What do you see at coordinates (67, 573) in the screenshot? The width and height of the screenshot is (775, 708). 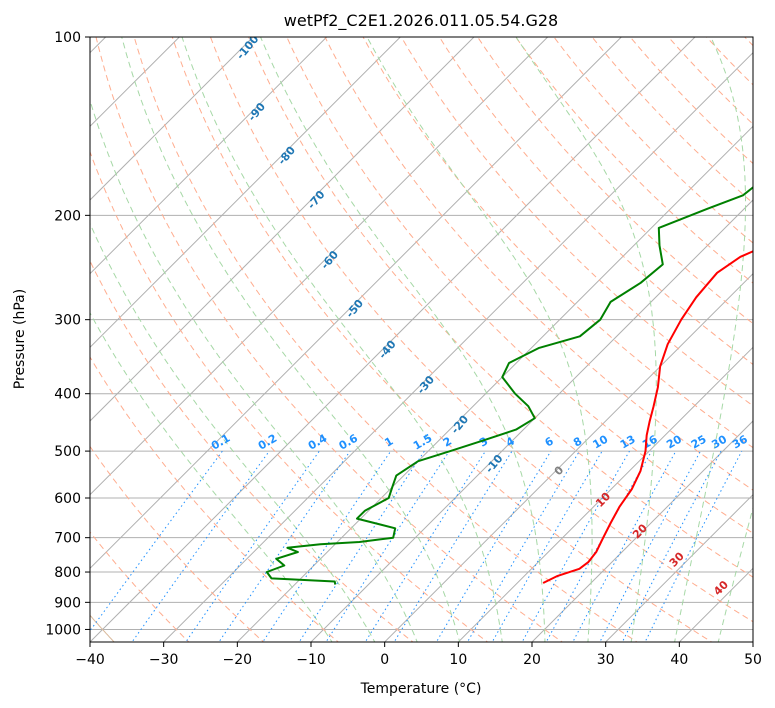 I see `y-tick-label: 800` at bounding box center [67, 573].